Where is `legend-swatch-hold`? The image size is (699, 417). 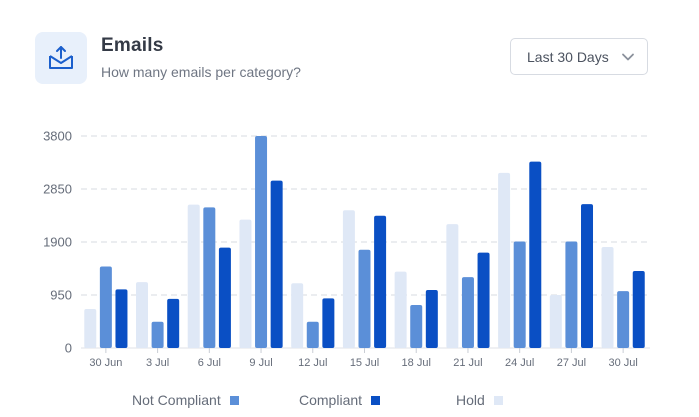 legend-swatch-hold is located at coordinates (498, 400).